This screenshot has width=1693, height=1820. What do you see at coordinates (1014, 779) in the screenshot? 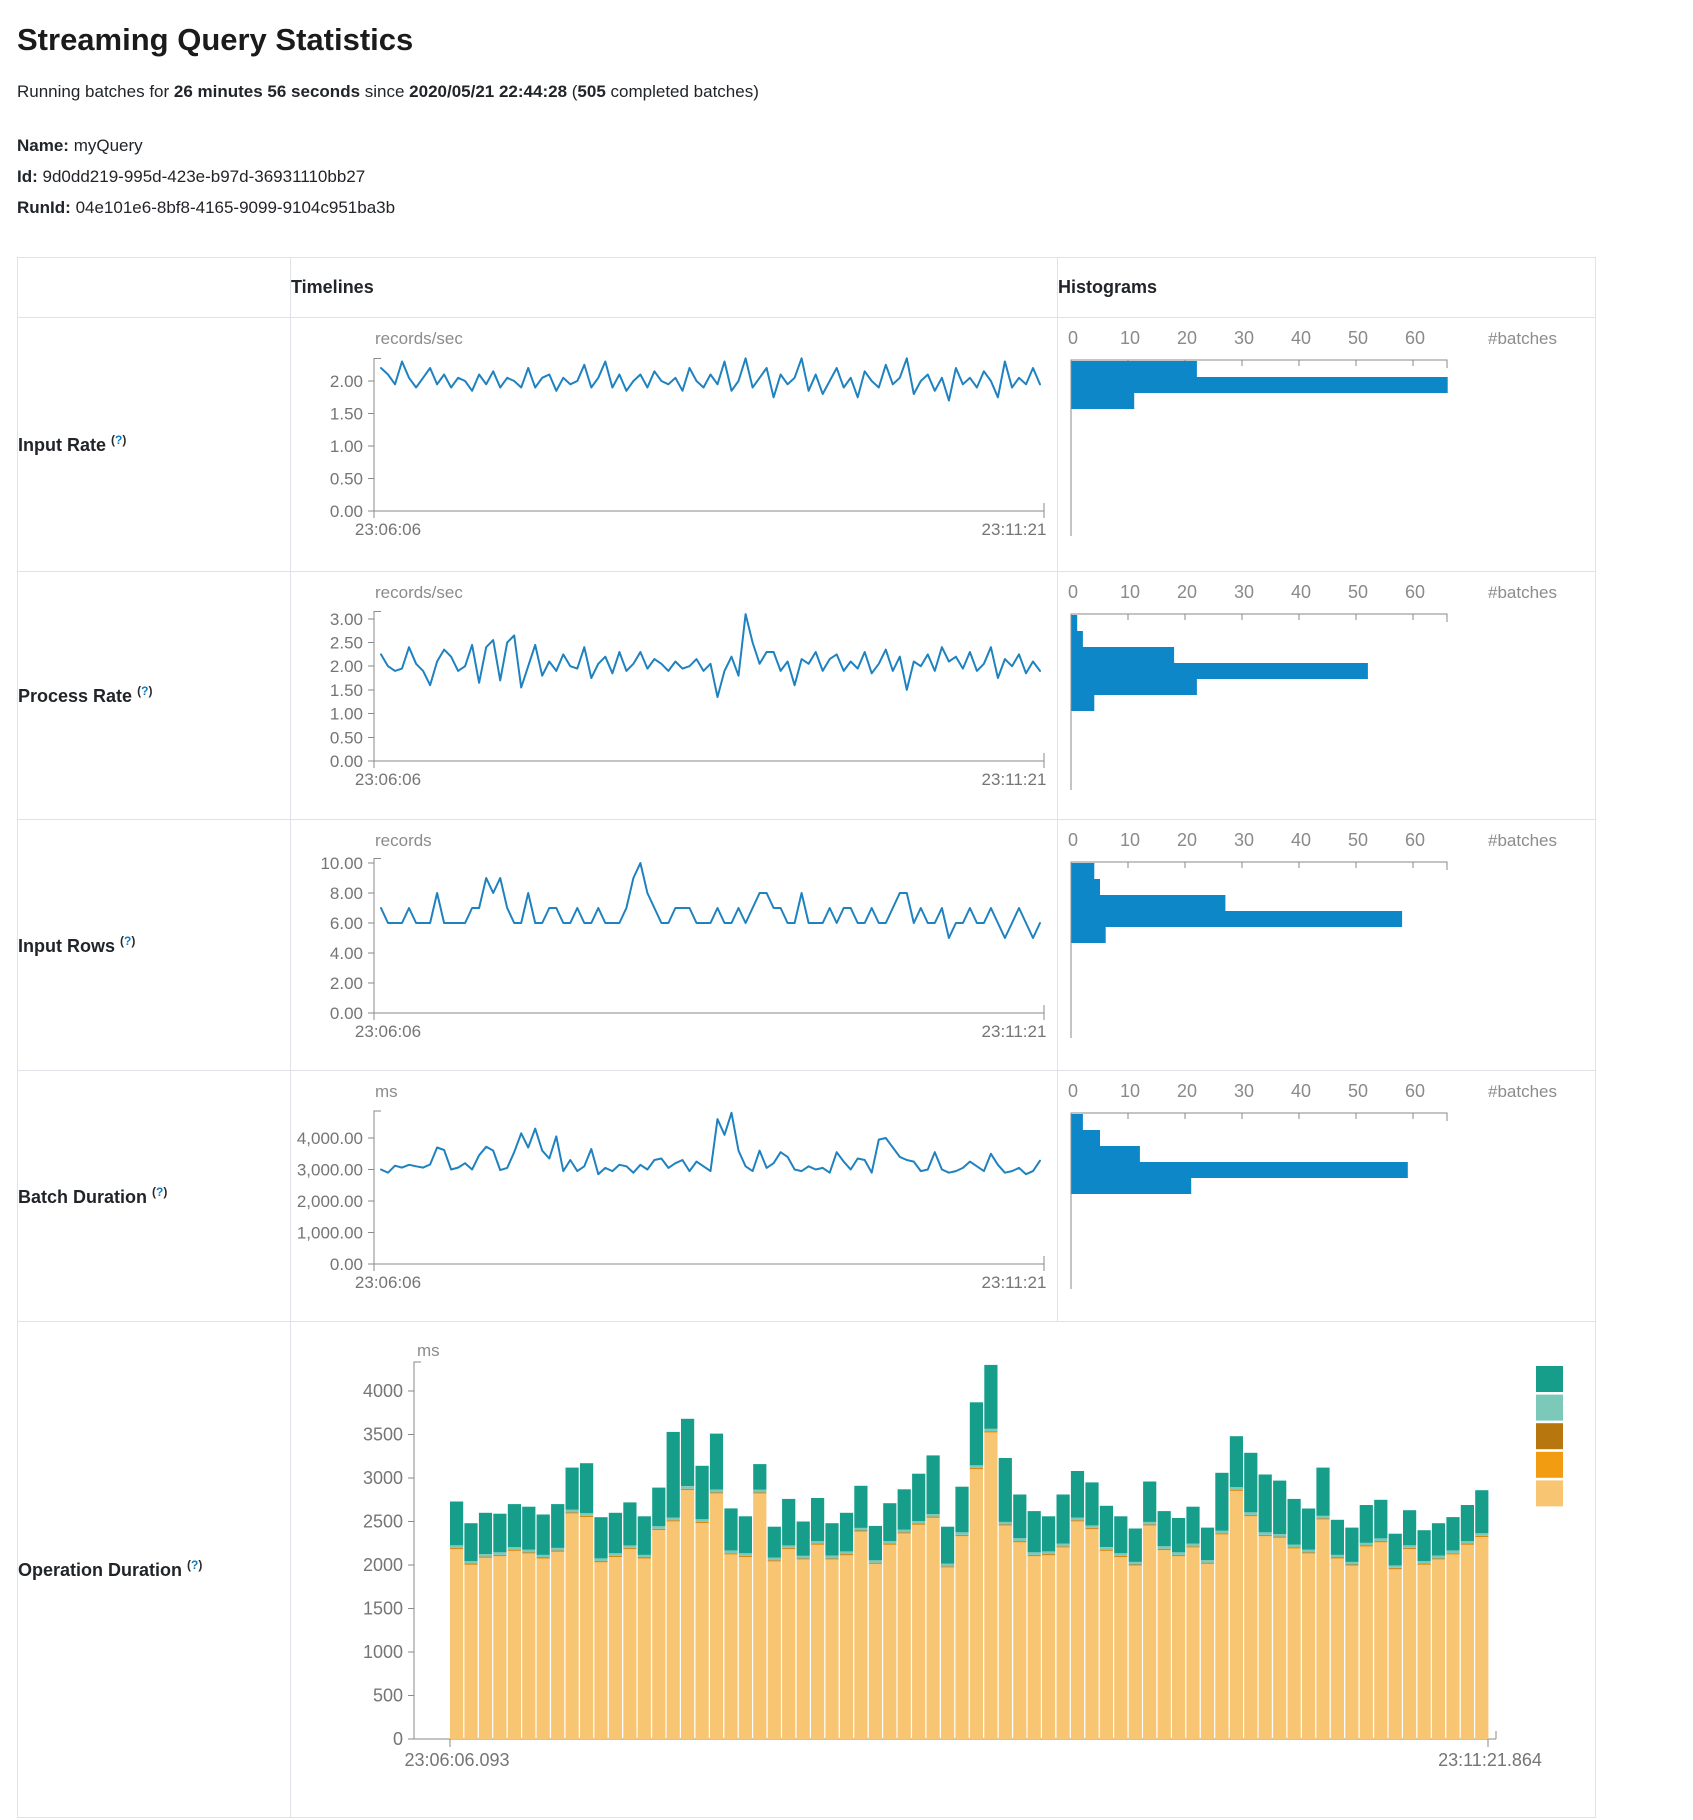
I see `process-rate-x-end-label: 23:11:21` at bounding box center [1014, 779].